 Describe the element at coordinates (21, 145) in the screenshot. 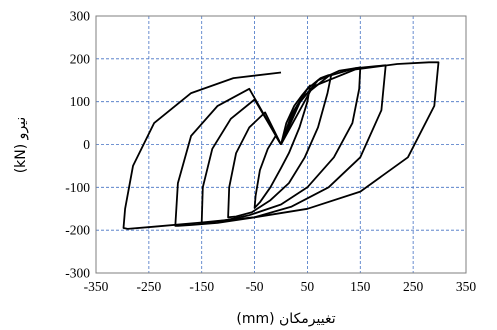

I see `y-axis-label: نیرو (kN)` at that location.